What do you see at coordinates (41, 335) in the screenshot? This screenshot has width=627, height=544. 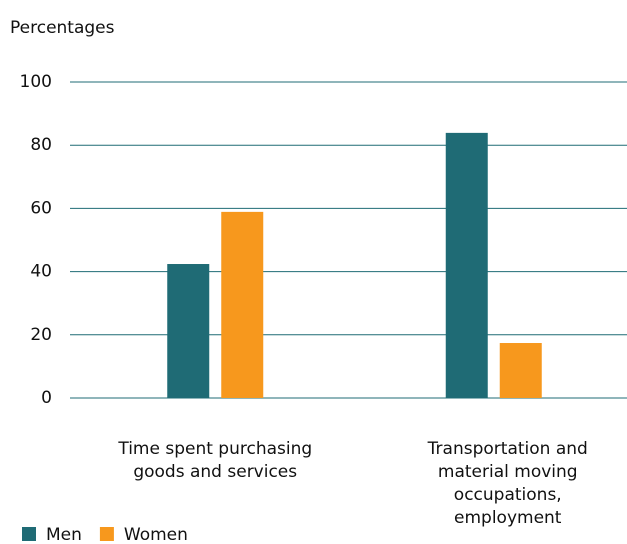 I see `y-tick-label: 20` at bounding box center [41, 335].